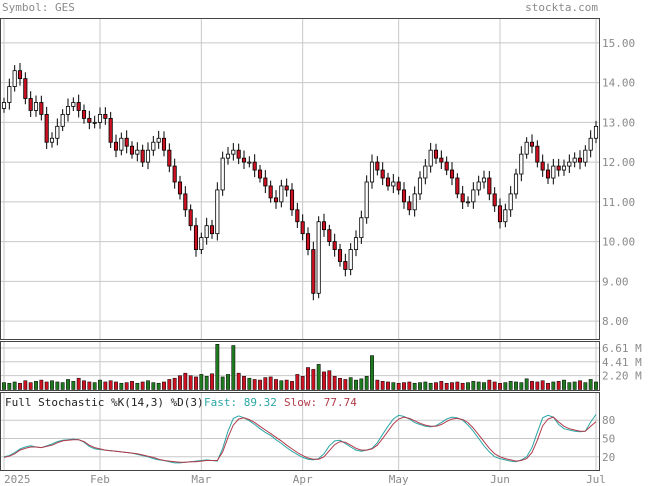 Image resolution: width=655 pixels, height=486 pixels. Describe the element at coordinates (303, 479) in the screenshot. I see `month-label: Apr` at that location.